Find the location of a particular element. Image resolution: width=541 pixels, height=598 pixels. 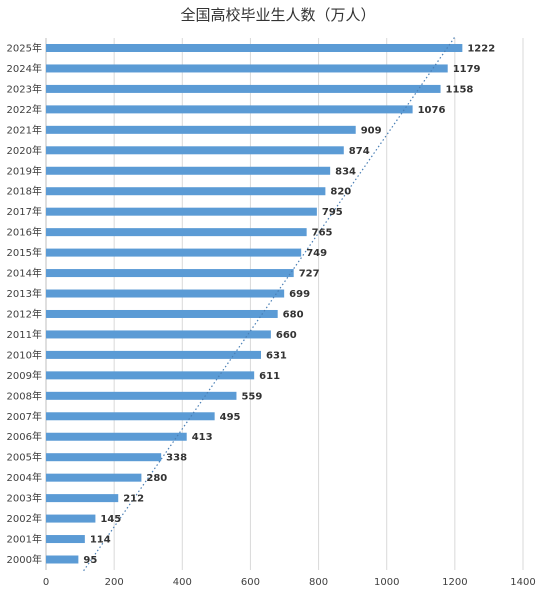

data-label: 413 is located at coordinates (202, 437).